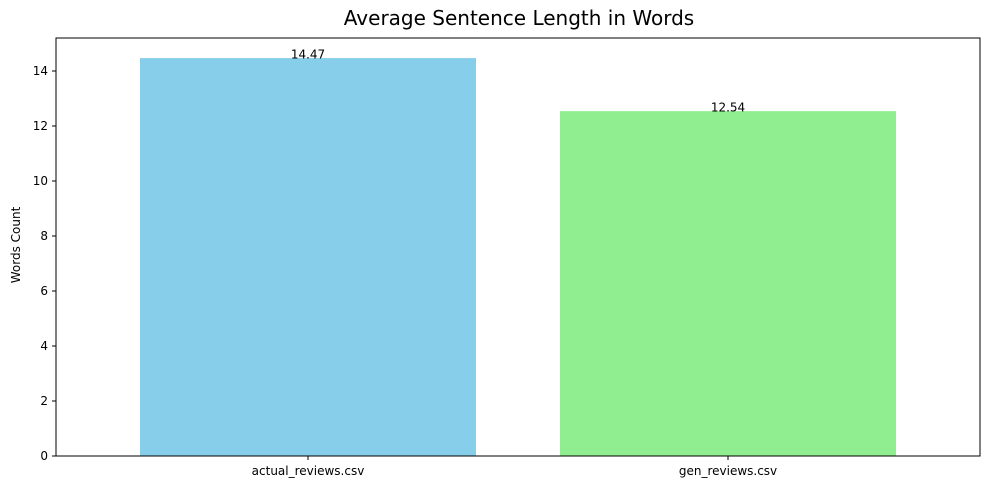 Image resolution: width=989 pixels, height=494 pixels. What do you see at coordinates (519, 18) in the screenshot?
I see `chart-title: Average Sentence Length in Words` at bounding box center [519, 18].